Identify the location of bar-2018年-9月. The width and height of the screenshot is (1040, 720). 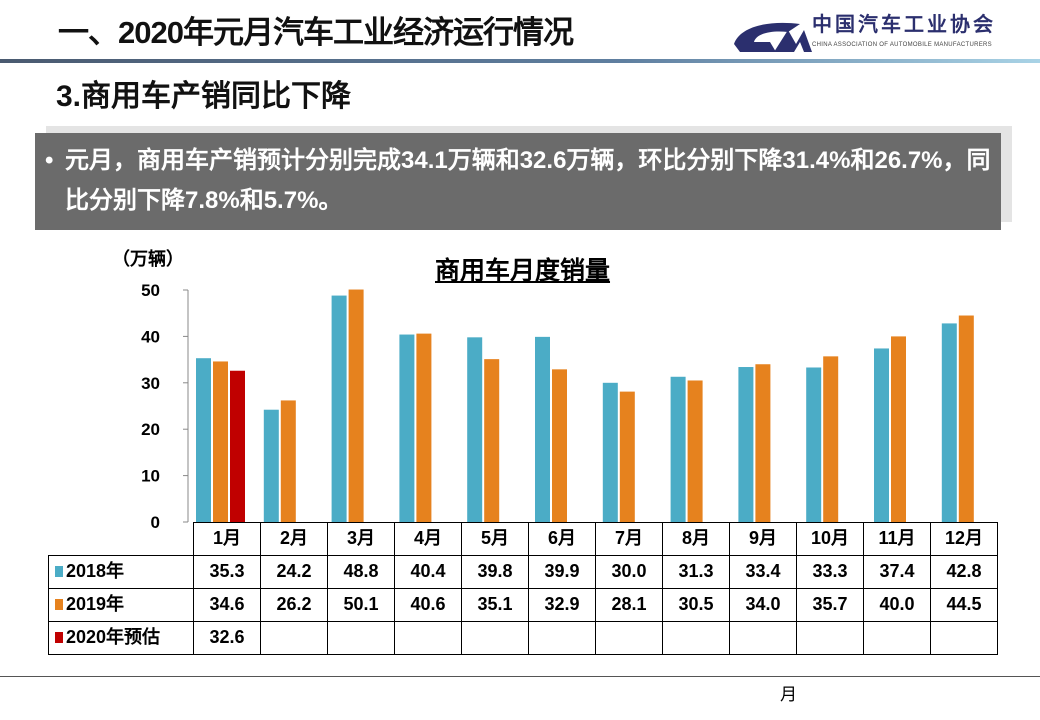
(746, 444).